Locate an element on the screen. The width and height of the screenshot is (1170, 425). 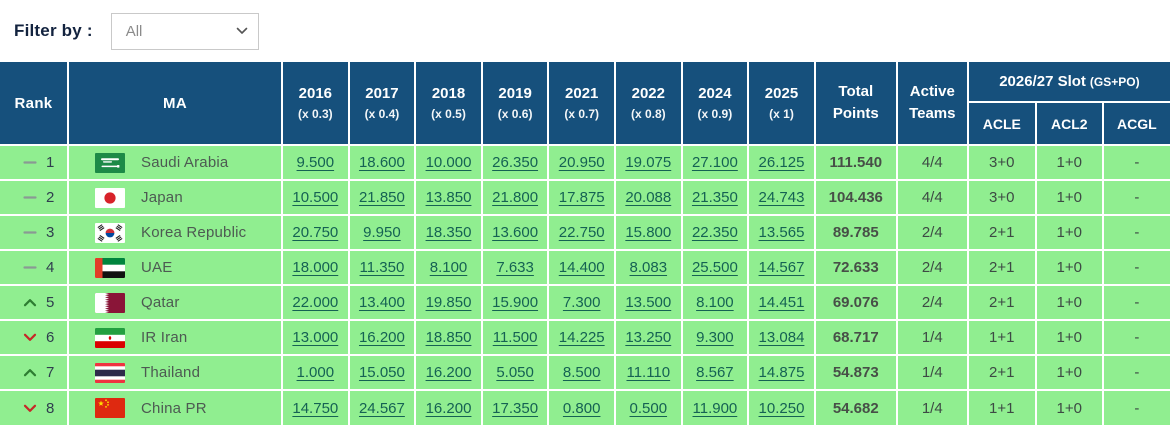
points-link: 27.100 is located at coordinates (714, 162).